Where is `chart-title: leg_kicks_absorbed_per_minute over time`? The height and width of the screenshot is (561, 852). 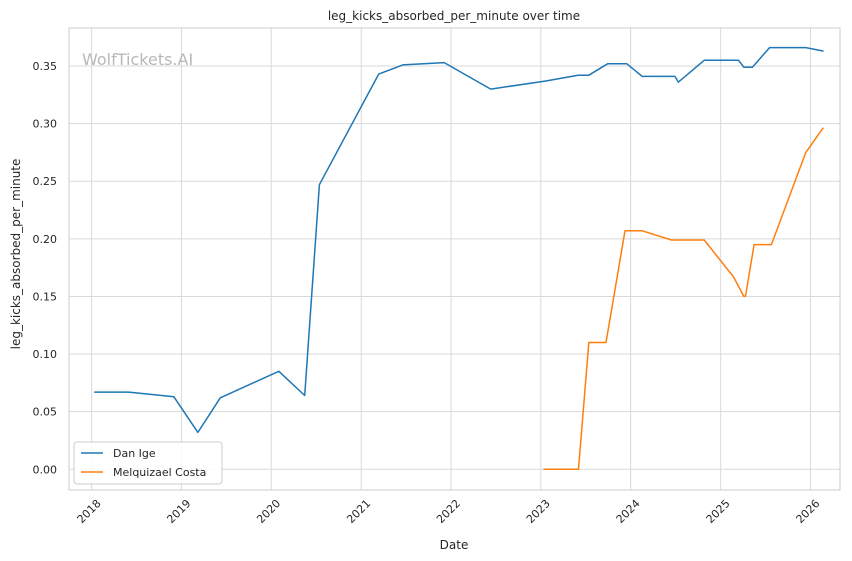
chart-title: leg_kicks_absorbed_per_minute over time is located at coordinates (454, 16).